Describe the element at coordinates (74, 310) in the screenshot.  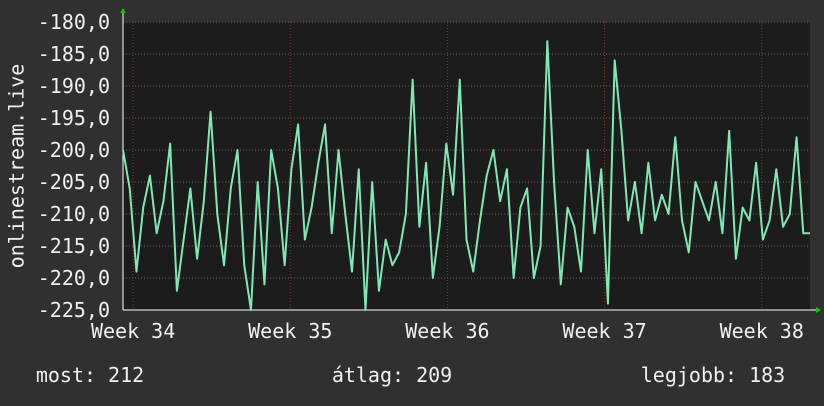
I see `y-tick-label: -225,0` at that location.